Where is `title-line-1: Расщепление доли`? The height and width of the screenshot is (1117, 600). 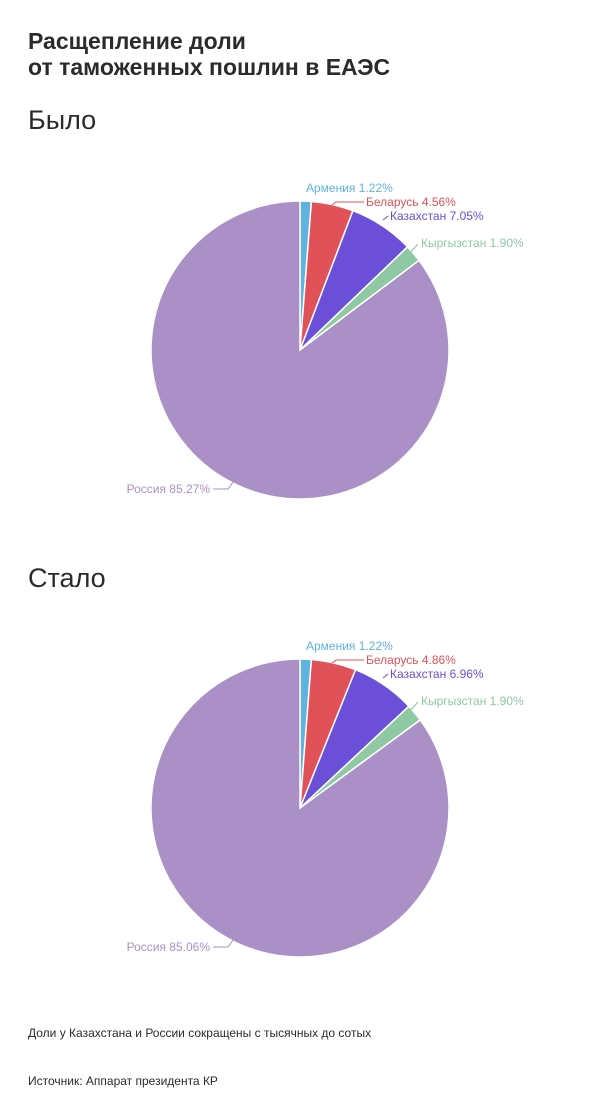
title-line-1: Расщепление доли is located at coordinates (137, 41).